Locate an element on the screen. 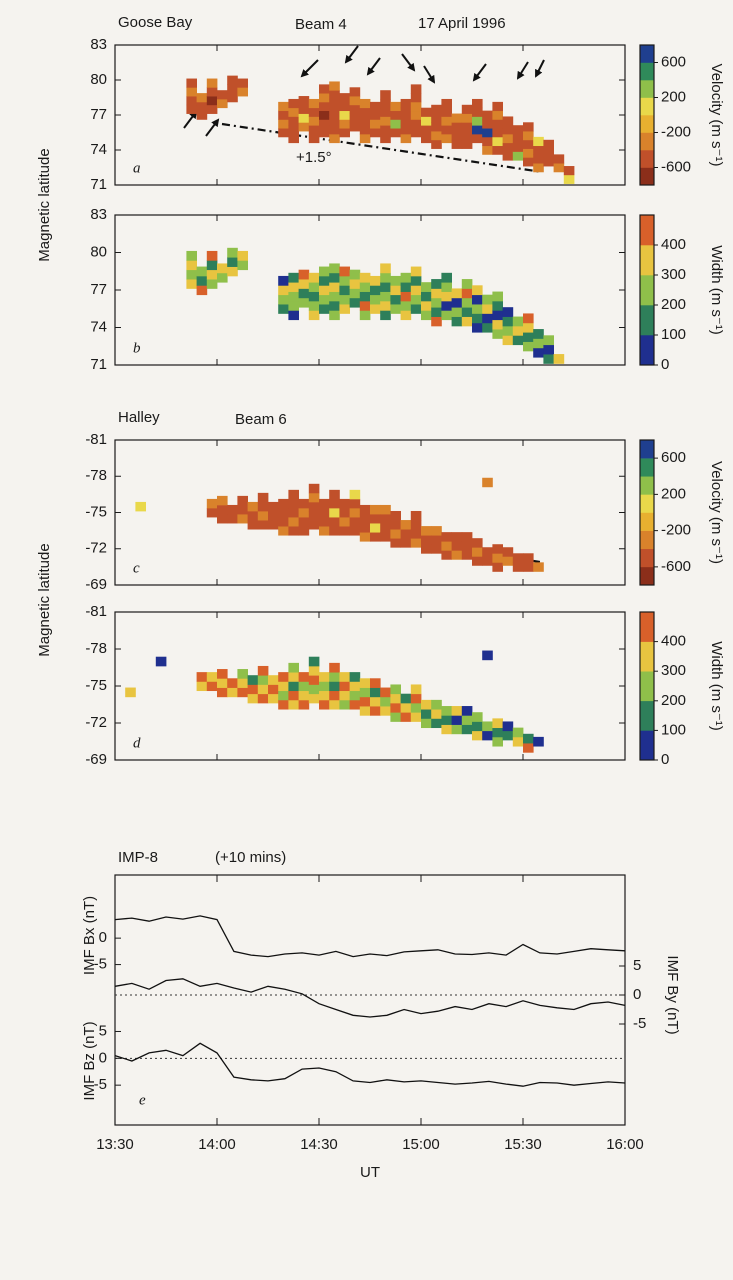 The image size is (733, 1280). x-axis-label: UT is located at coordinates (370, 1172).